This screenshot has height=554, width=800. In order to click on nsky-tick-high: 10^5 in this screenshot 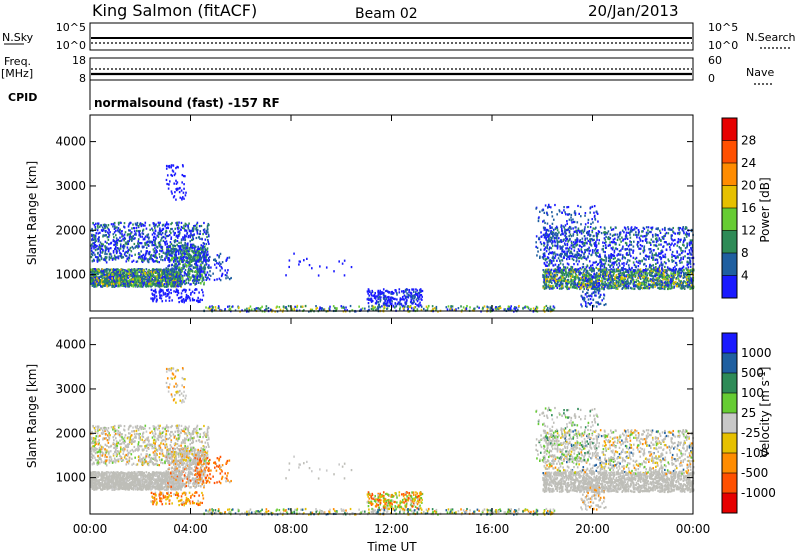, I will do `click(71, 27)`.